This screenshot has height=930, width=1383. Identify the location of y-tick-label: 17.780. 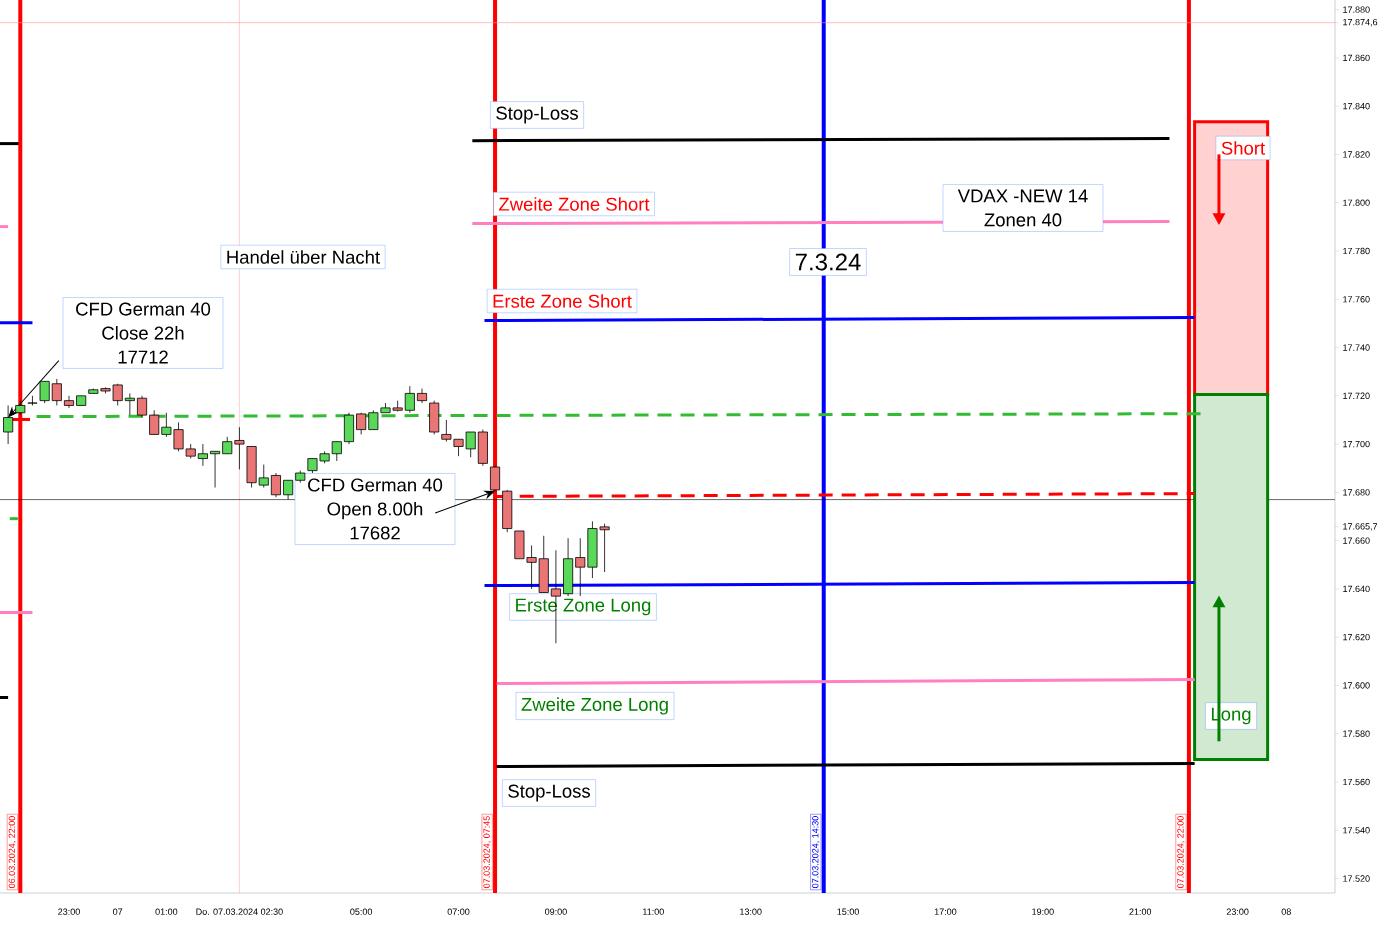
(1356, 251).